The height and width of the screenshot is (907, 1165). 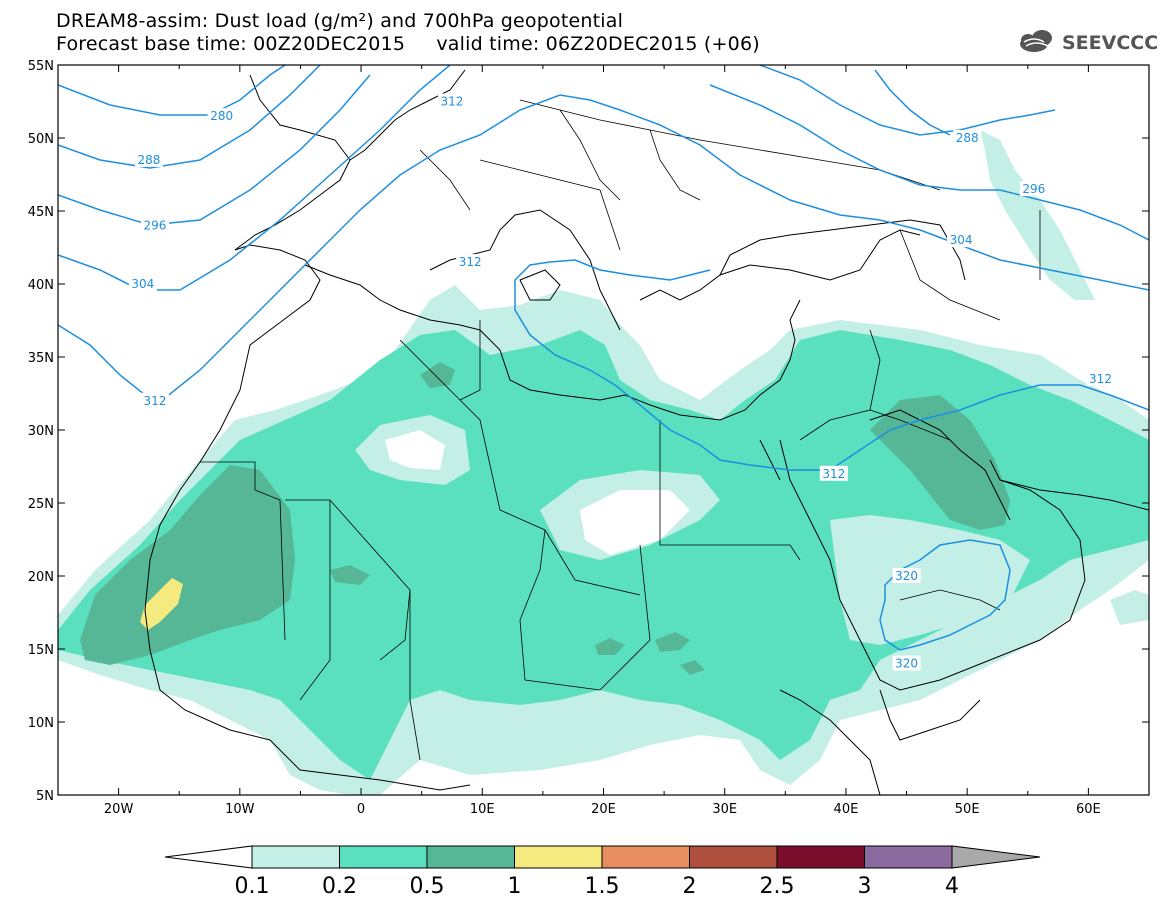 I want to click on logo-text: SEEVCCC, so click(x=1110, y=43).